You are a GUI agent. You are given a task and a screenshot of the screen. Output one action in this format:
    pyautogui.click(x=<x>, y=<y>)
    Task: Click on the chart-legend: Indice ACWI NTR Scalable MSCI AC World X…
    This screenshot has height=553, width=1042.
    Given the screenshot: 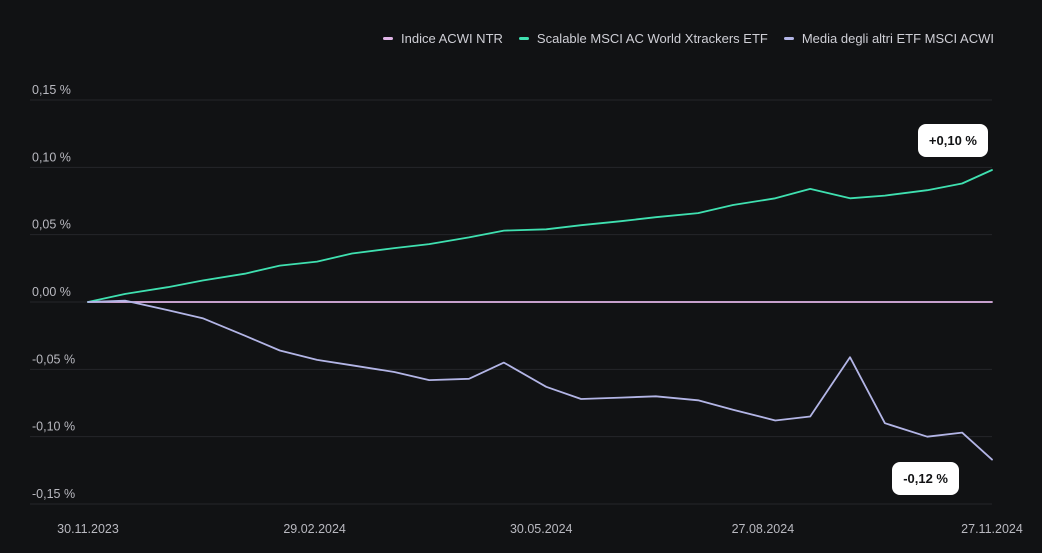 What is the action you would take?
    pyautogui.click(x=688, y=38)
    